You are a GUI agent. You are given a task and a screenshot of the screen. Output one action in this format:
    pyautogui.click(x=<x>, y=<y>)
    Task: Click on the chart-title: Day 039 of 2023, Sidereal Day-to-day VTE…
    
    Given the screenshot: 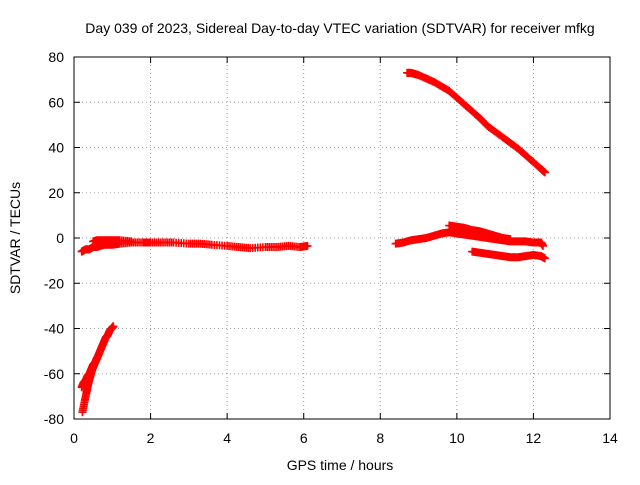 What is the action you would take?
    pyautogui.click(x=339, y=28)
    